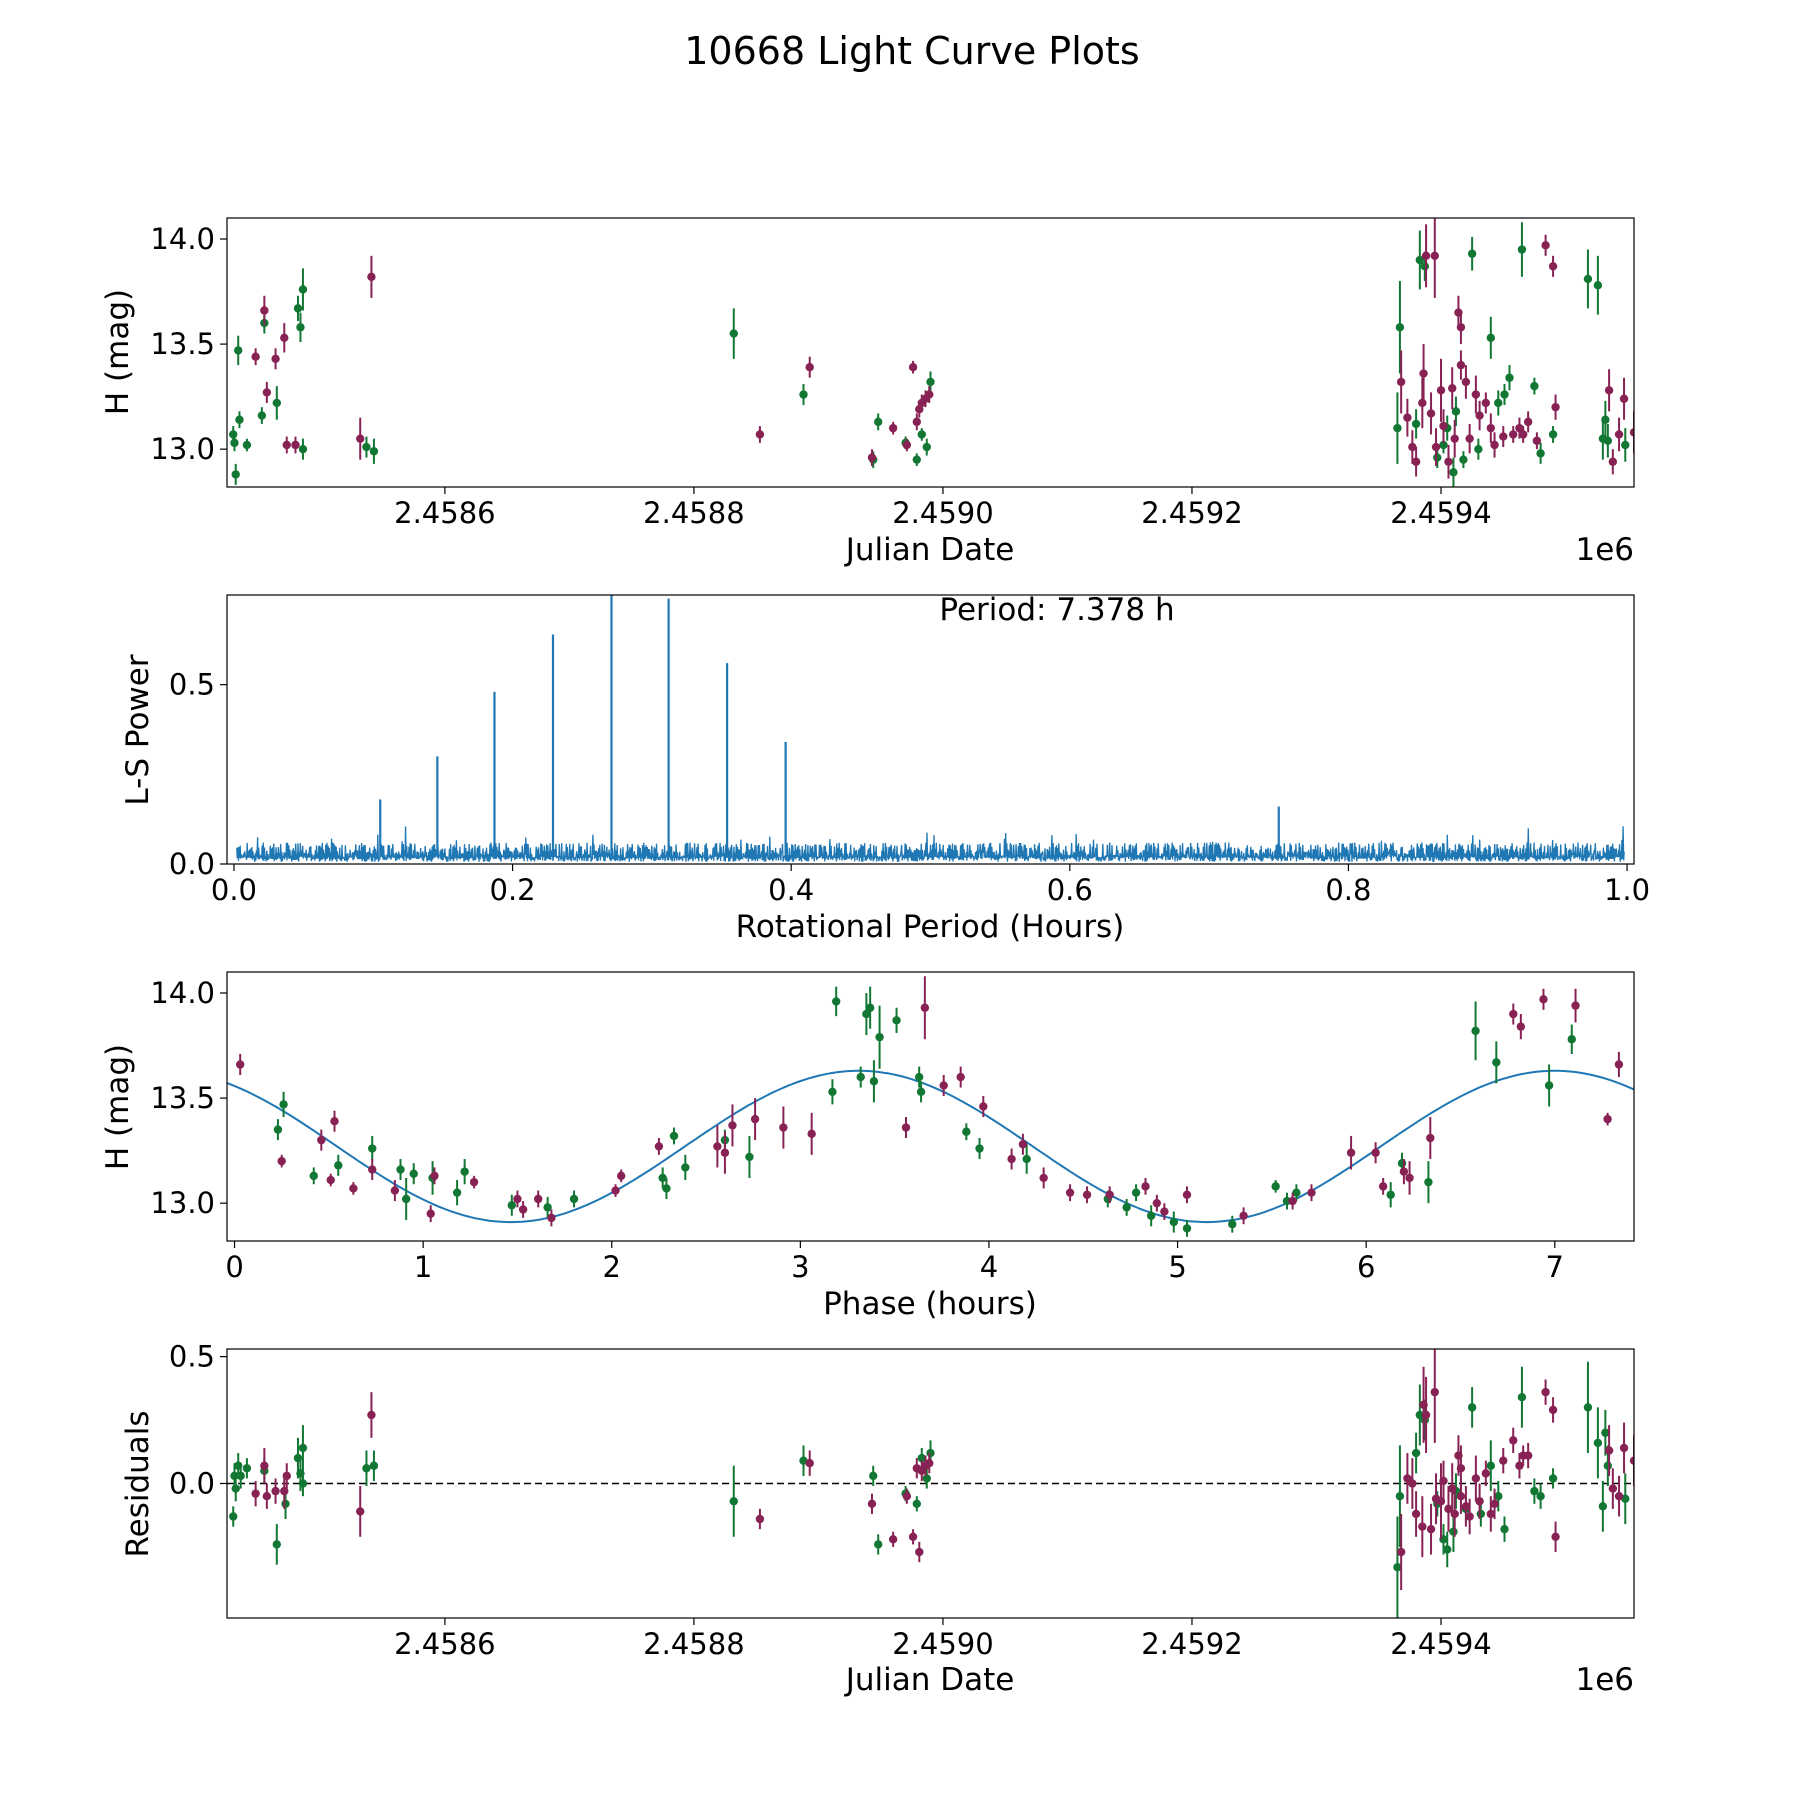 The image size is (1800, 1800). Describe the element at coordinates (188, 1098) in the screenshot. I see `phased-y-ticks: 13.0 13.5 14.0` at that location.